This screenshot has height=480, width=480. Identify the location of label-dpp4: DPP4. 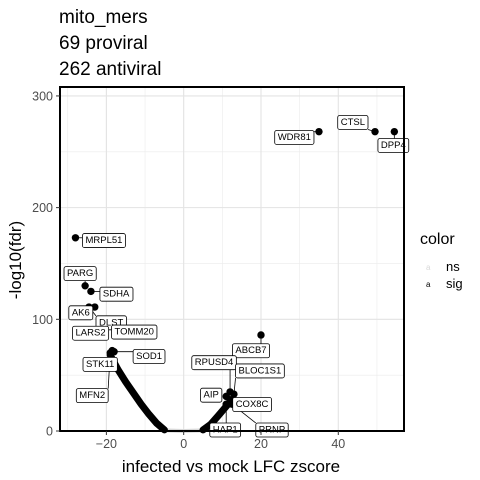
(393, 145).